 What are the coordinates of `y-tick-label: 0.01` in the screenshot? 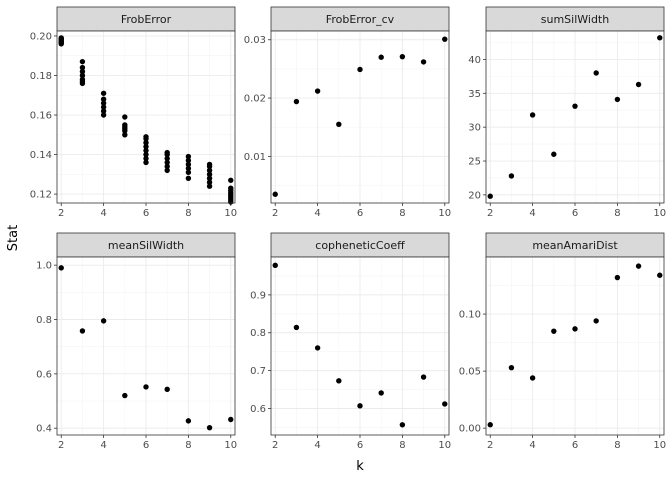 It's located at (255, 157).